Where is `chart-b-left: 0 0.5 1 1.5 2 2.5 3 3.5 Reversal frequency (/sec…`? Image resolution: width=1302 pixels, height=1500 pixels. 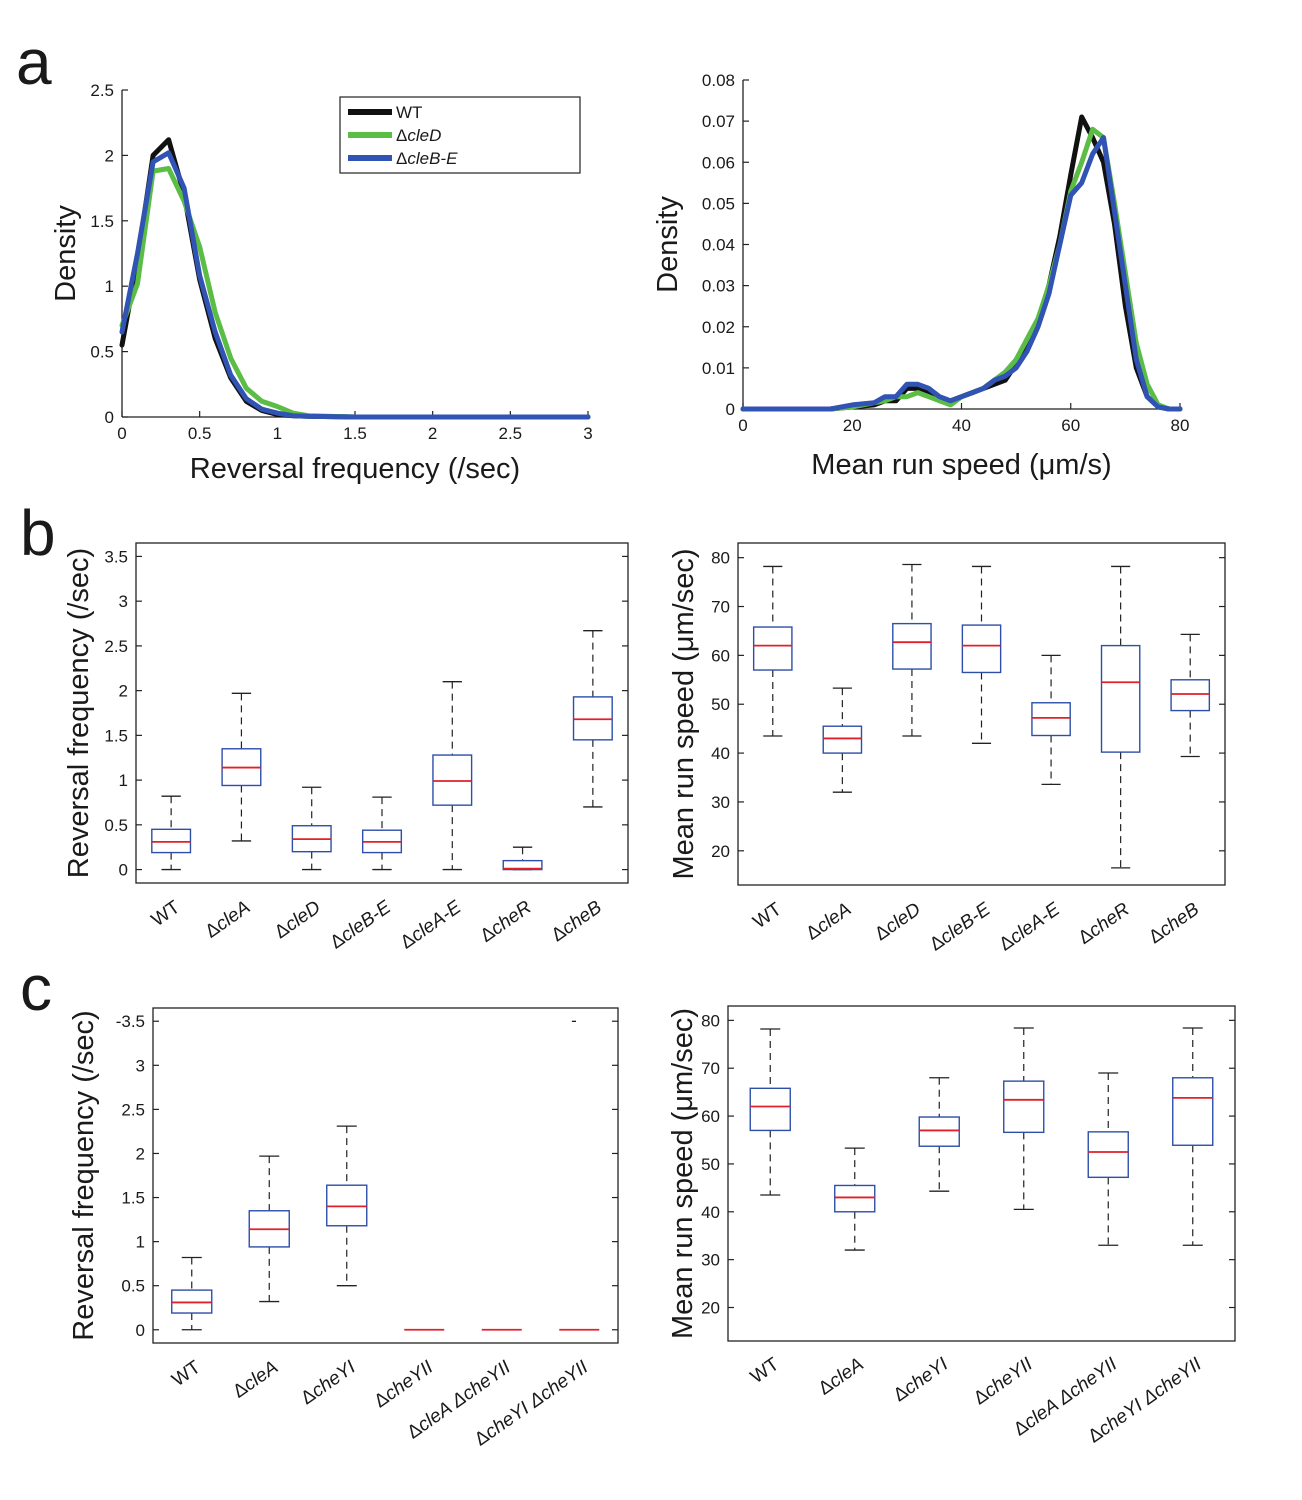 chart-b-left: 0 0.5 1 1.5 2 2.5 3 3.5 Reversal frequency (/sec… is located at coordinates (346, 748).